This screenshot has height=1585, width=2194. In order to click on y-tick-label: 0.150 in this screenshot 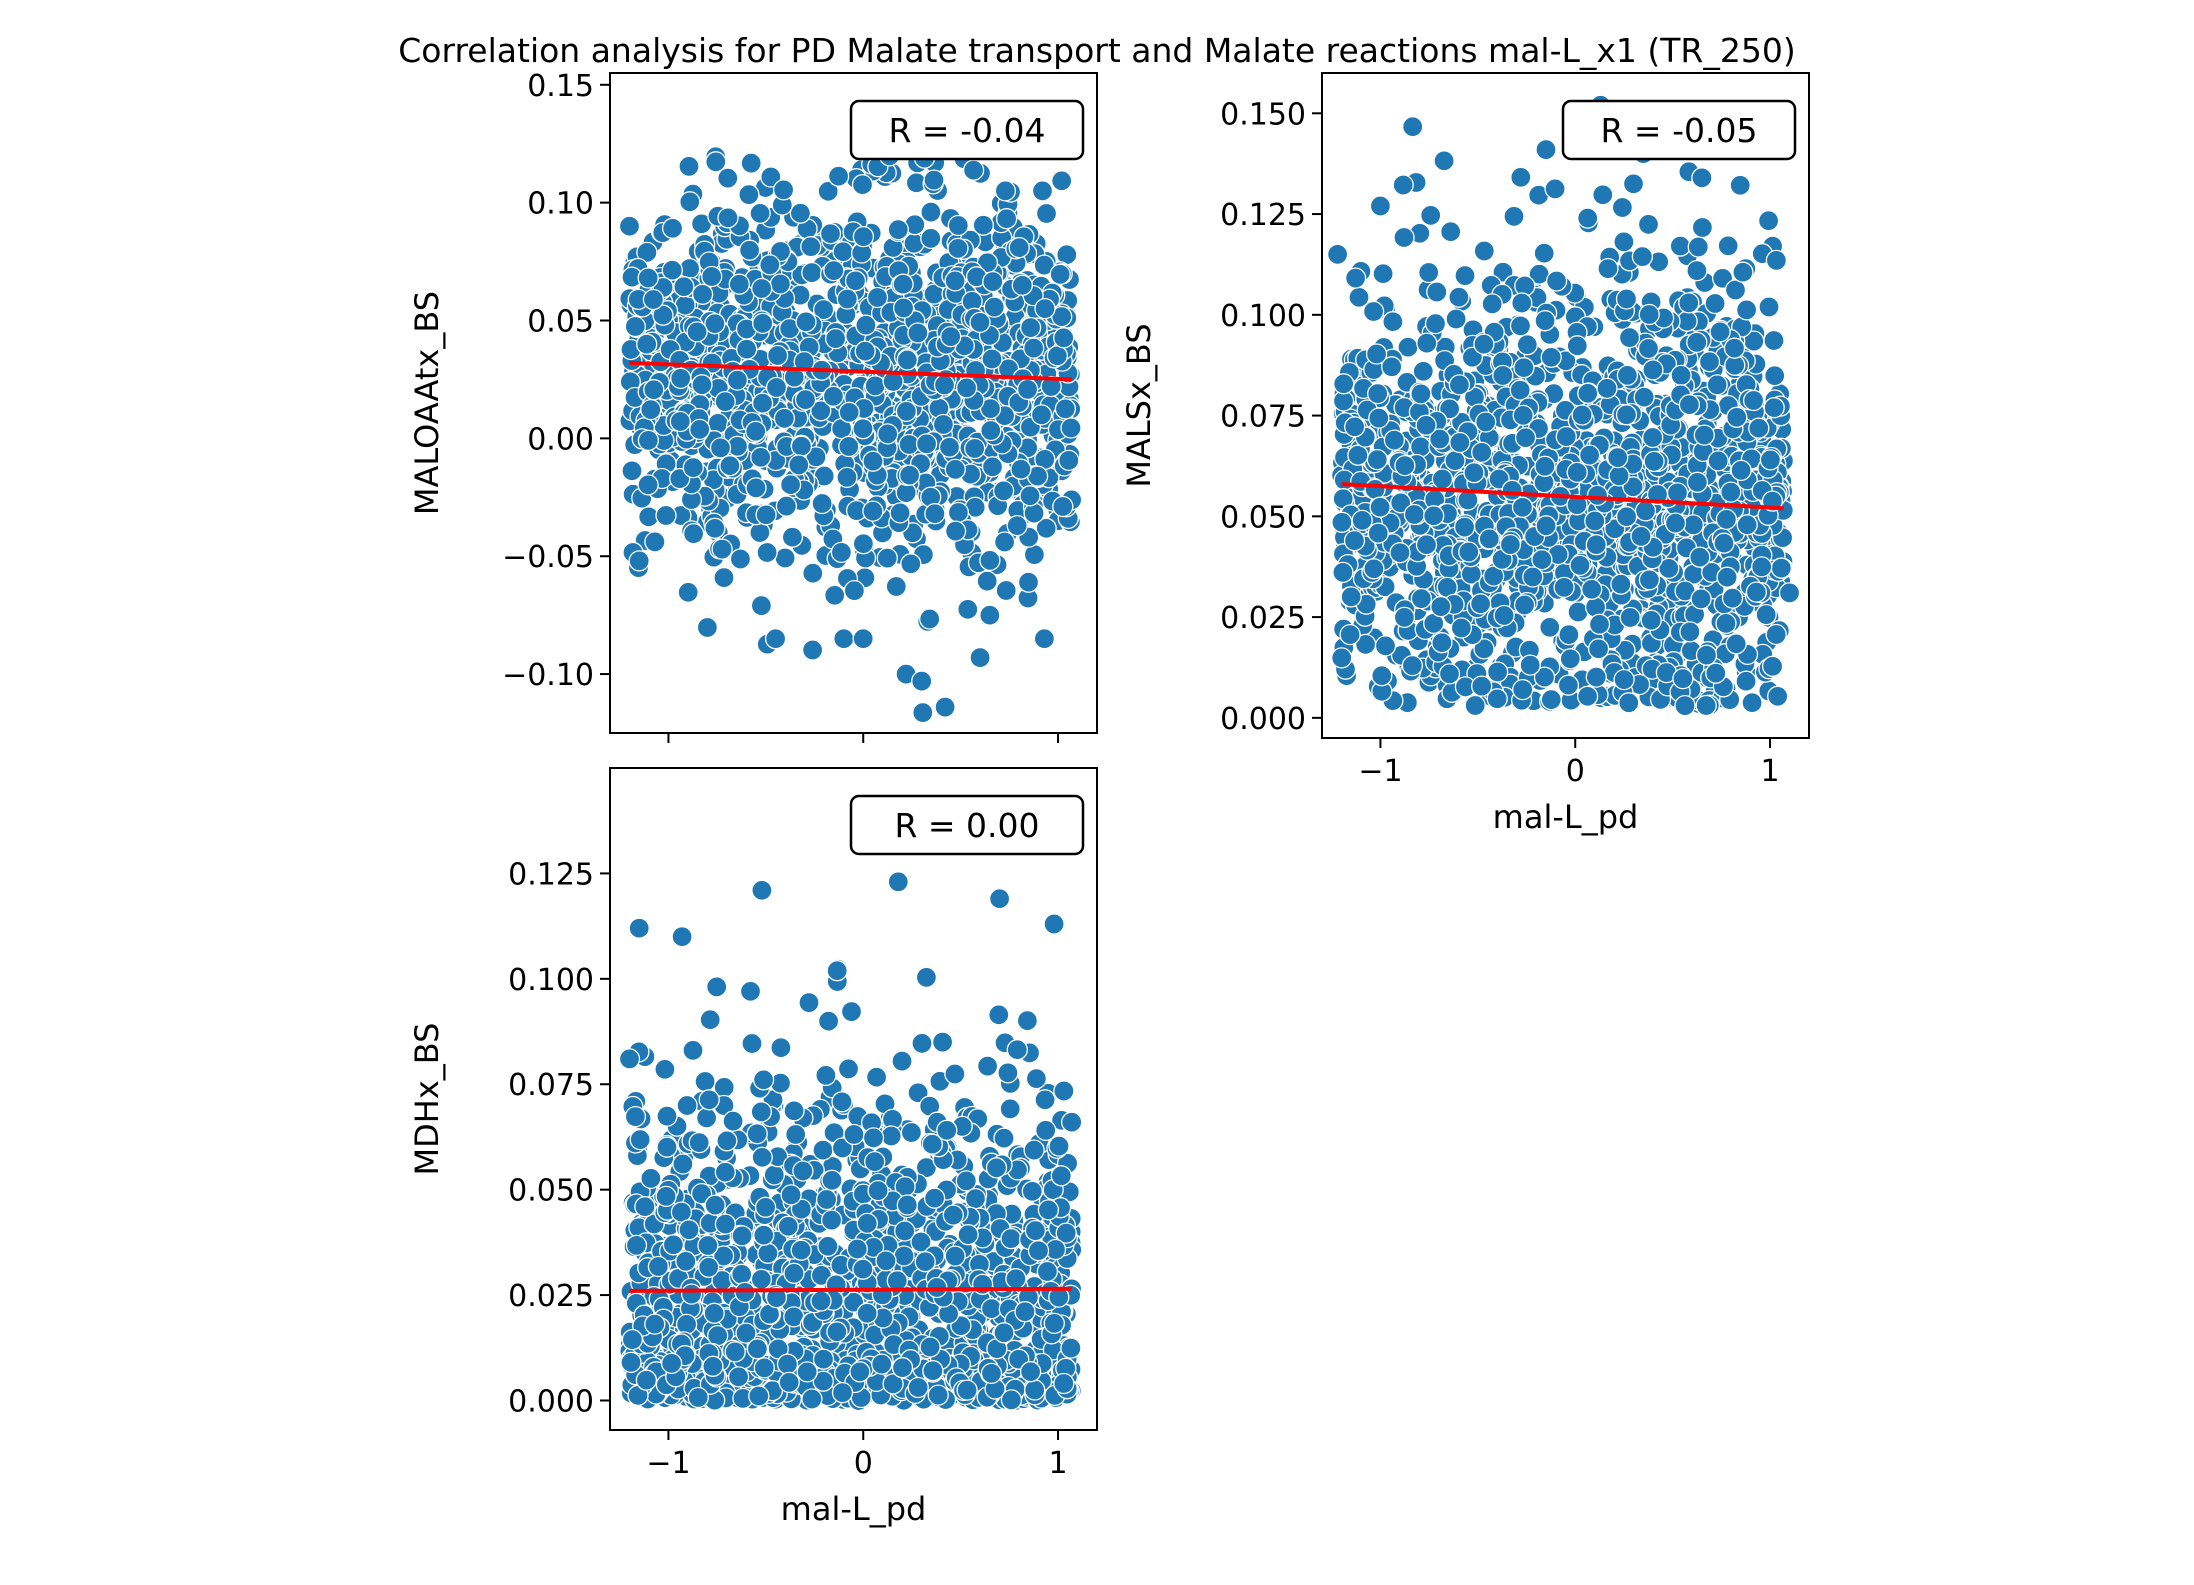, I will do `click(1263, 114)`.